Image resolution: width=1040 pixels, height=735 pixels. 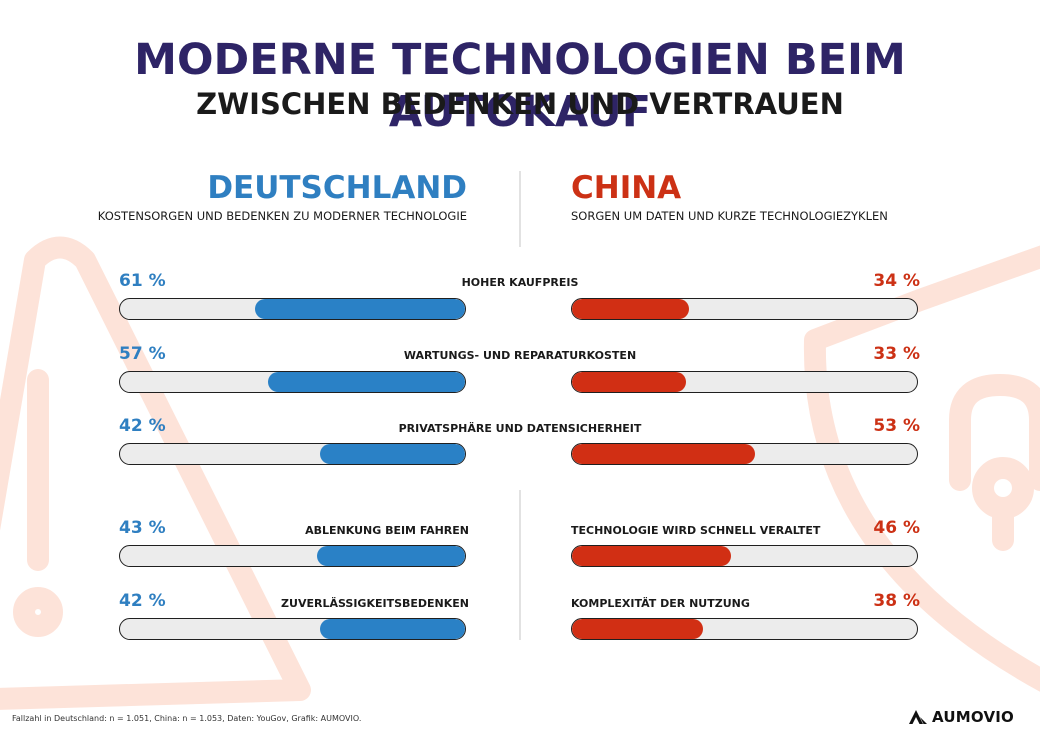 I want to click on category-label: WARTUNGS- UND REPARATURKOSTEN, so click(x=520, y=355).